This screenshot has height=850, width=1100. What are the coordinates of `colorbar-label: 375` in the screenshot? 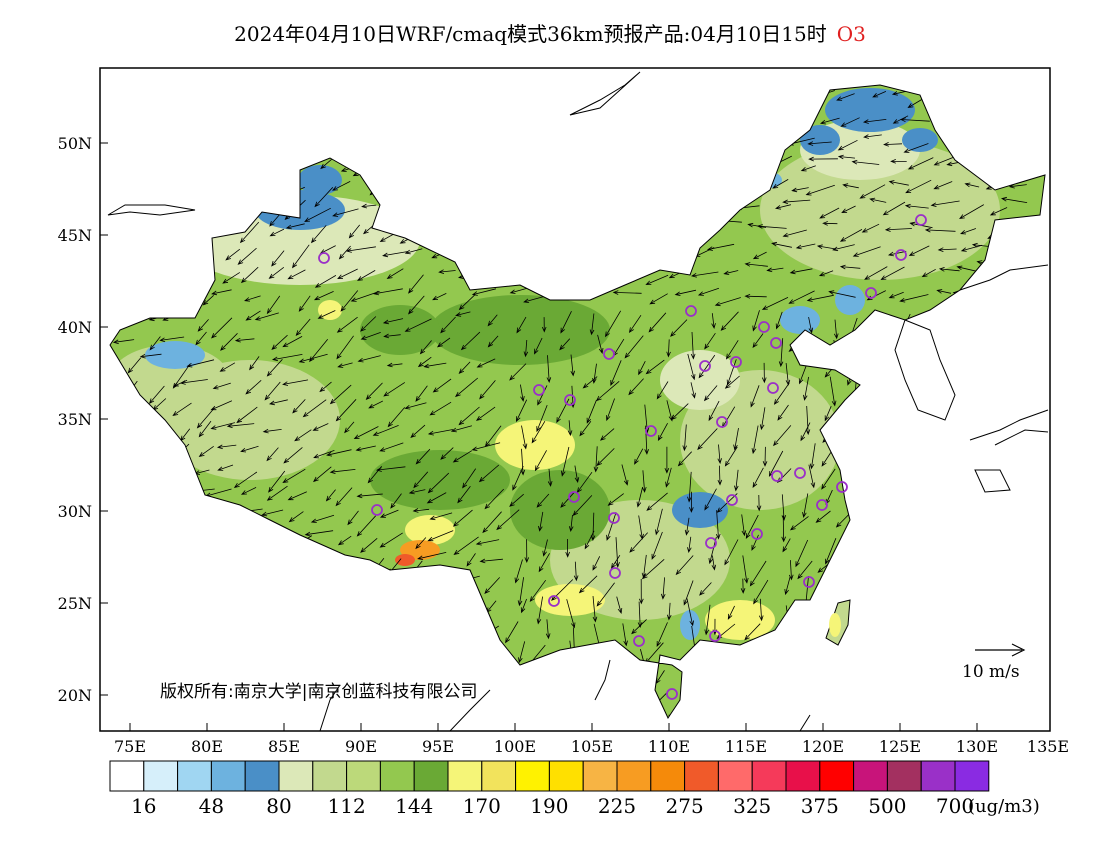 It's located at (820, 806).